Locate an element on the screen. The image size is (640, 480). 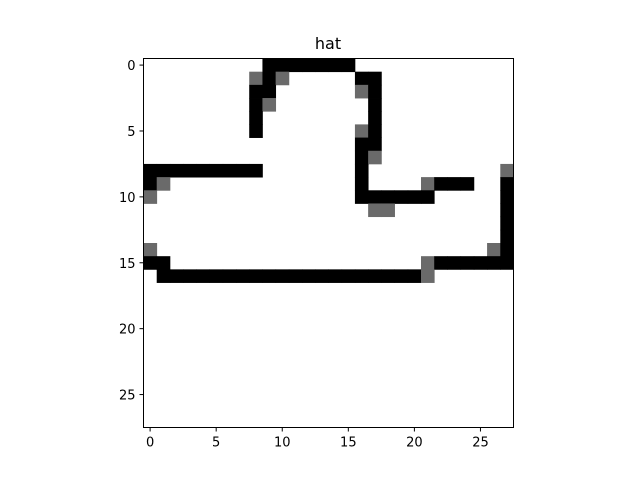
y-axis: 0 5 10 15 20 25 is located at coordinates (131, 231).